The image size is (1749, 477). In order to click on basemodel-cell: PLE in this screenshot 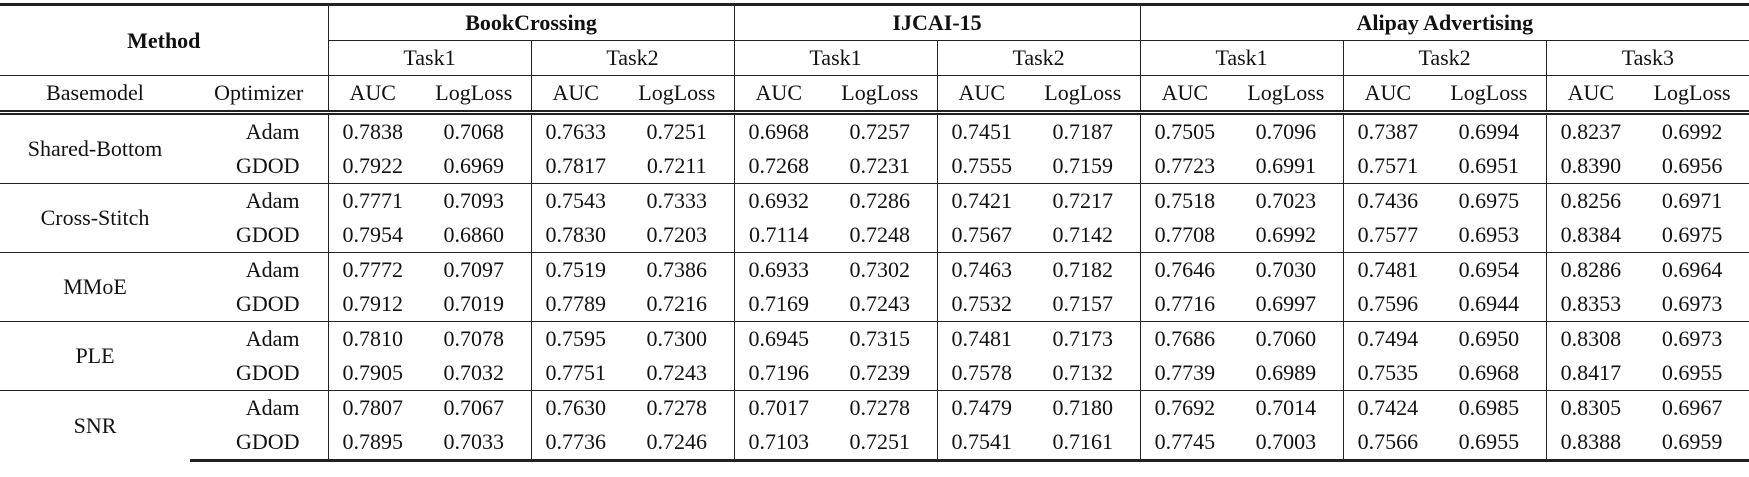, I will do `click(95, 356)`.